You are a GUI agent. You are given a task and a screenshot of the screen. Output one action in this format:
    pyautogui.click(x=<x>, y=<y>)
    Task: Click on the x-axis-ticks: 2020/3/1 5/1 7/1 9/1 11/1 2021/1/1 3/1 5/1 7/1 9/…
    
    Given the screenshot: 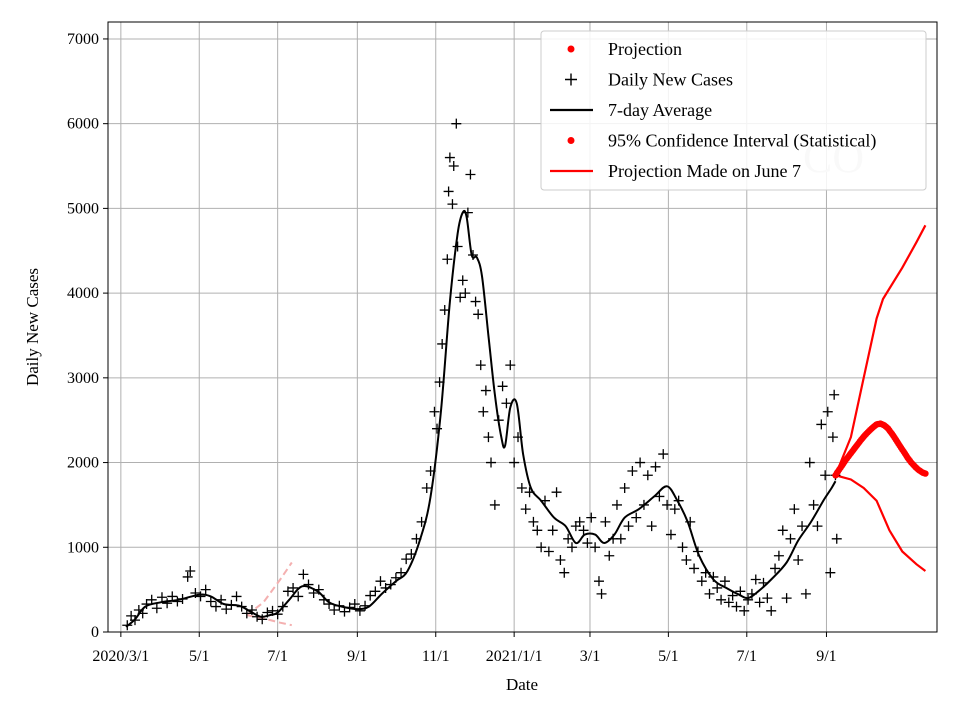 What is the action you would take?
    pyautogui.click(x=464, y=648)
    